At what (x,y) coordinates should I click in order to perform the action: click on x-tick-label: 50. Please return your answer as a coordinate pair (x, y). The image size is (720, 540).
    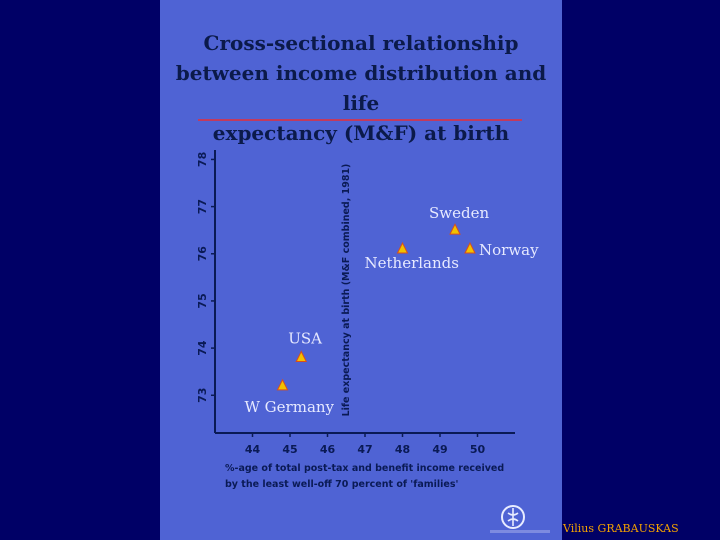
    Looking at the image, I should click on (478, 449).